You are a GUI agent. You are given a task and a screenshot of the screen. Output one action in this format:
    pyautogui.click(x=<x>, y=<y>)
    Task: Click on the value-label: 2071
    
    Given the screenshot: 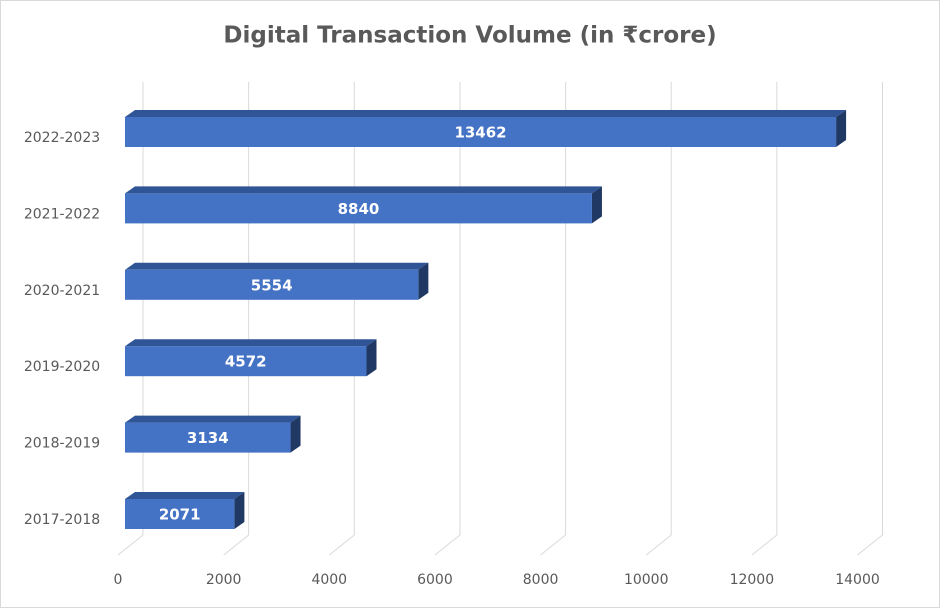 What is the action you would take?
    pyautogui.click(x=180, y=515)
    